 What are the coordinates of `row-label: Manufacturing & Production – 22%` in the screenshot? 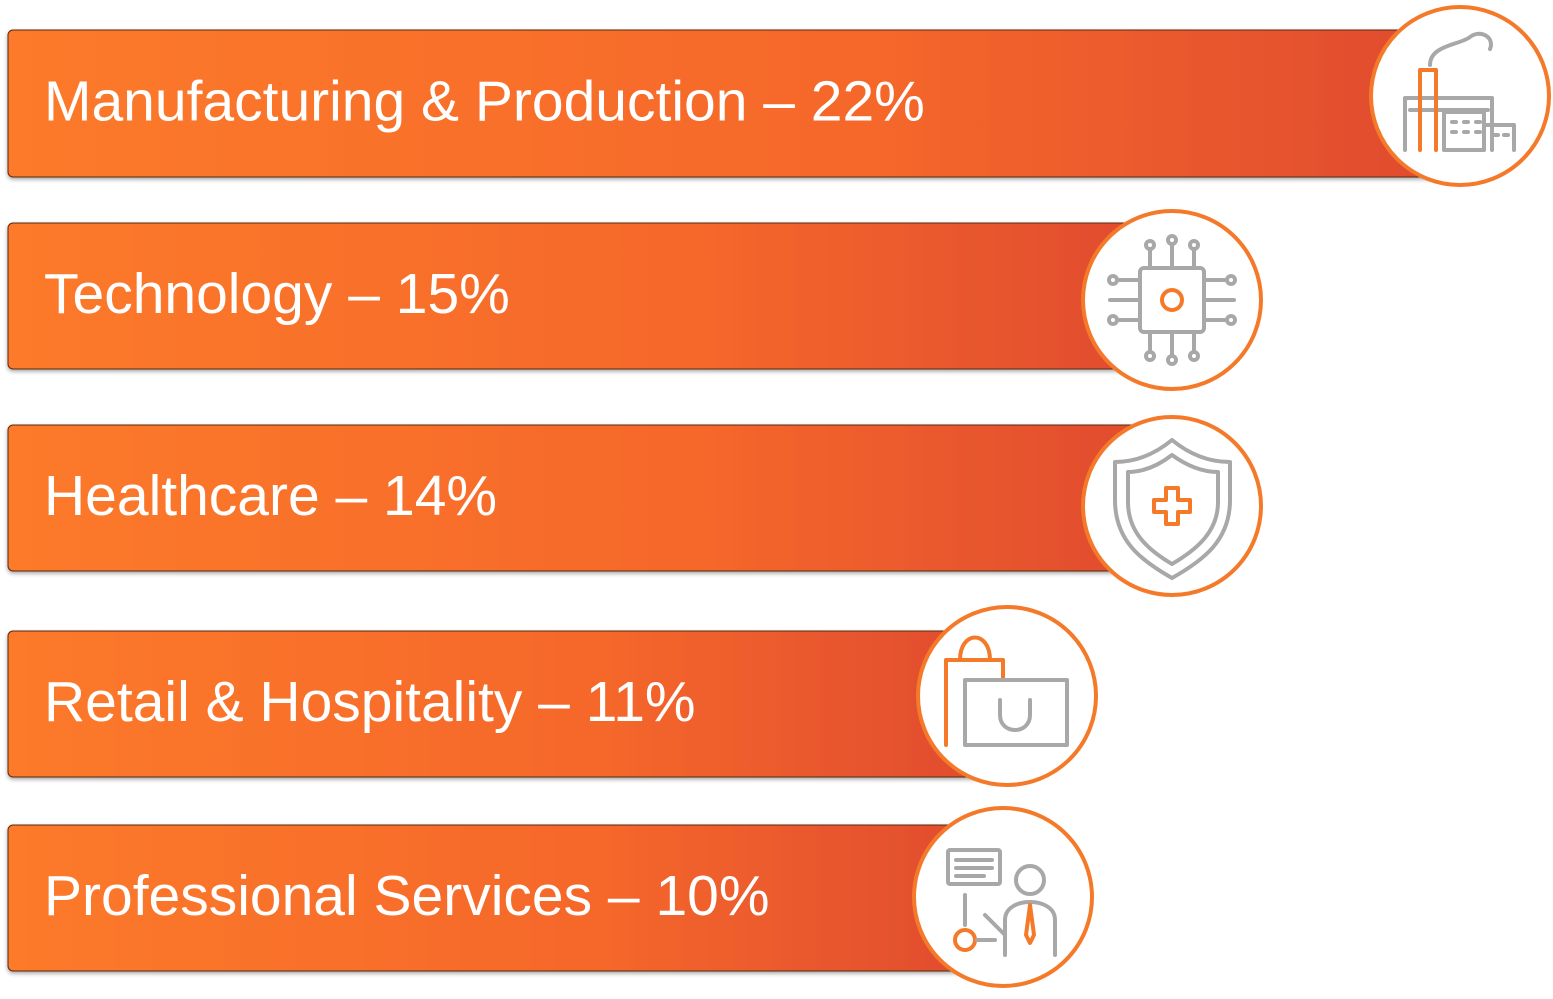 It's located at (484, 102).